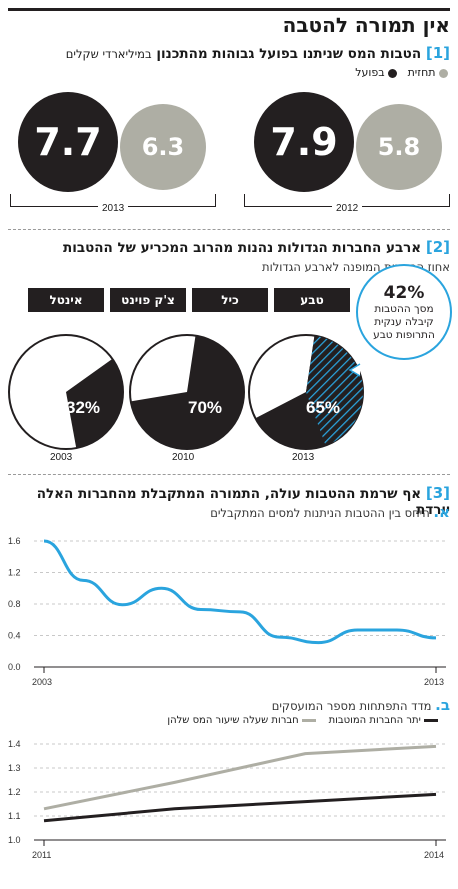 The image size is (458, 889). I want to click on forecast-2013-circle: 6.3, so click(163, 147).